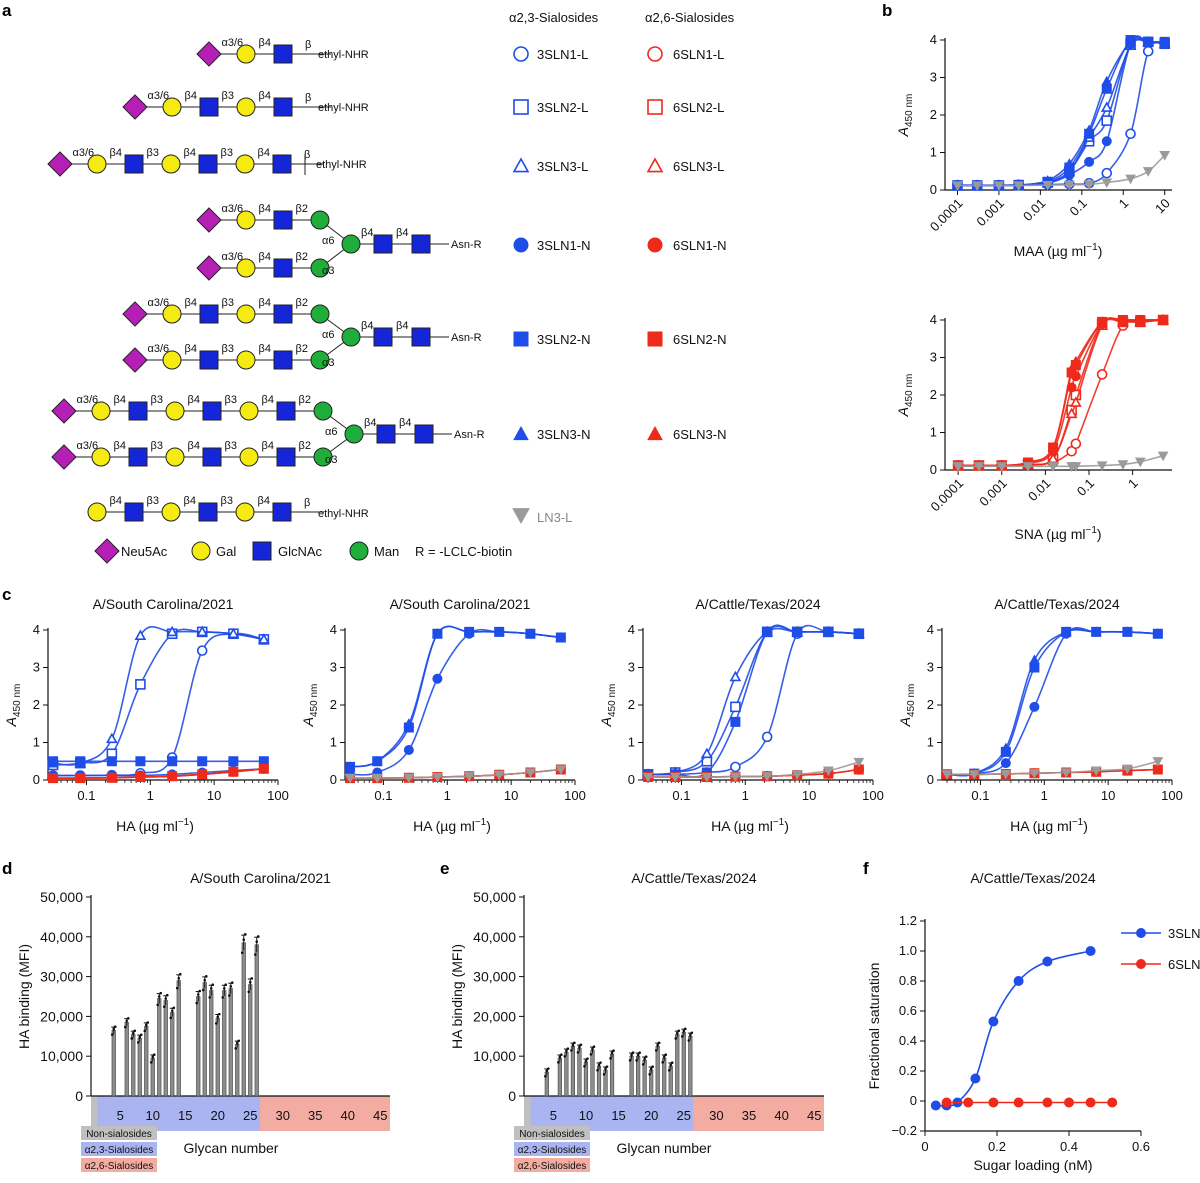 The height and width of the screenshot is (1183, 1200). I want to click on x-axis-label-main: SNA (µg ml, so click(1049, 534).